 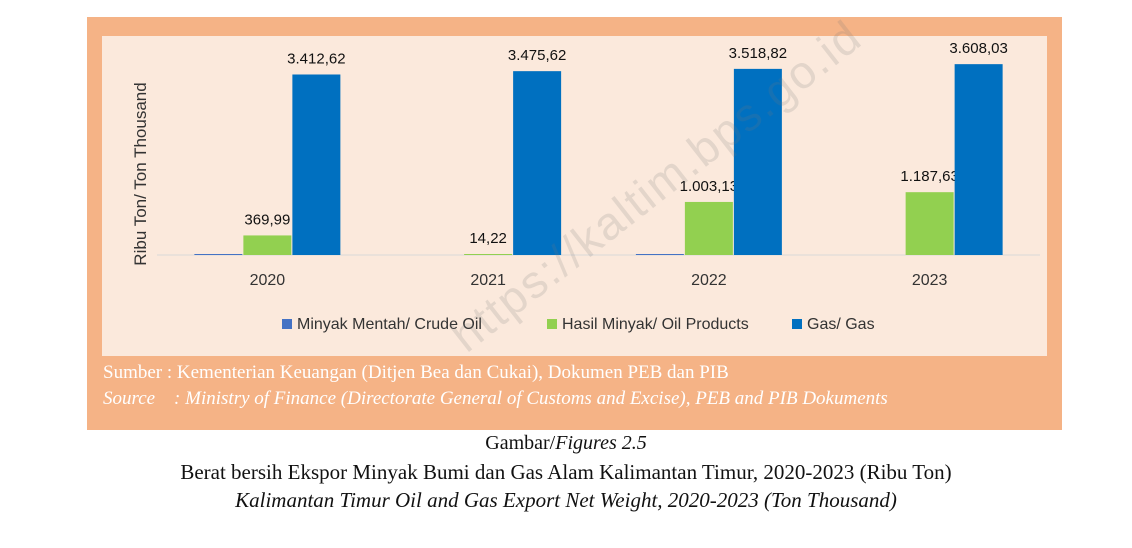 I want to click on legend-label-series-2: Gas/ Gas, so click(x=841, y=324).